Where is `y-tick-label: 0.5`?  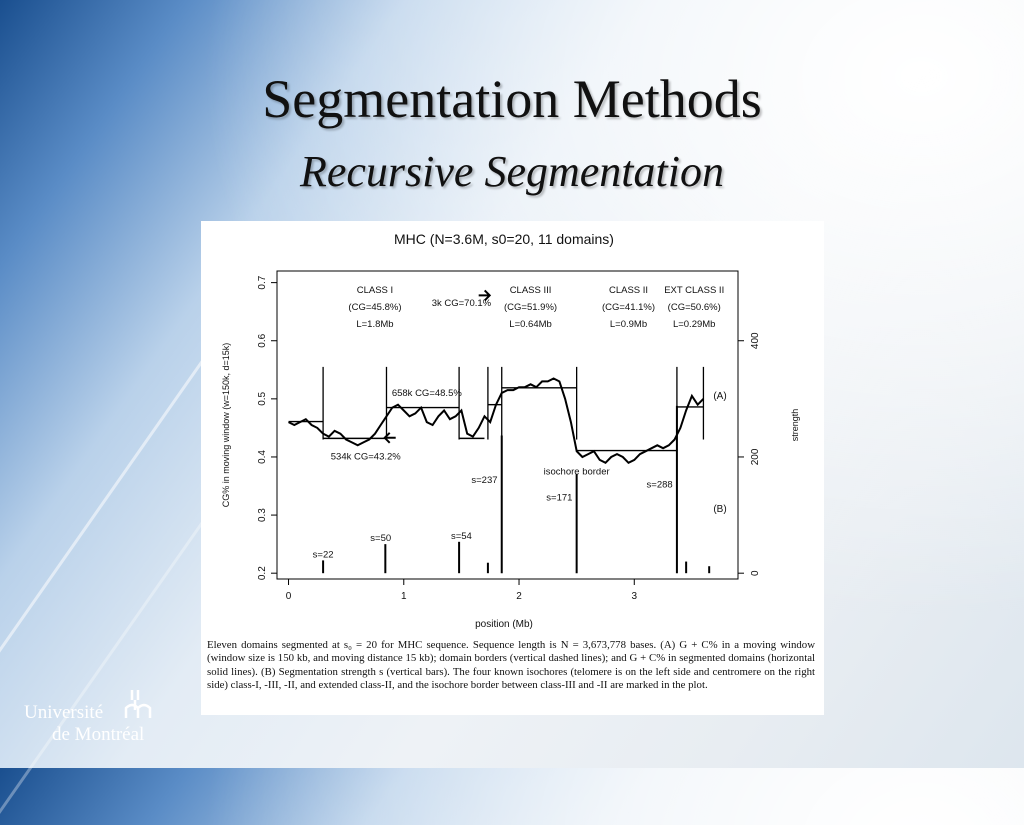
y-tick-label: 0.5 is located at coordinates (262, 398).